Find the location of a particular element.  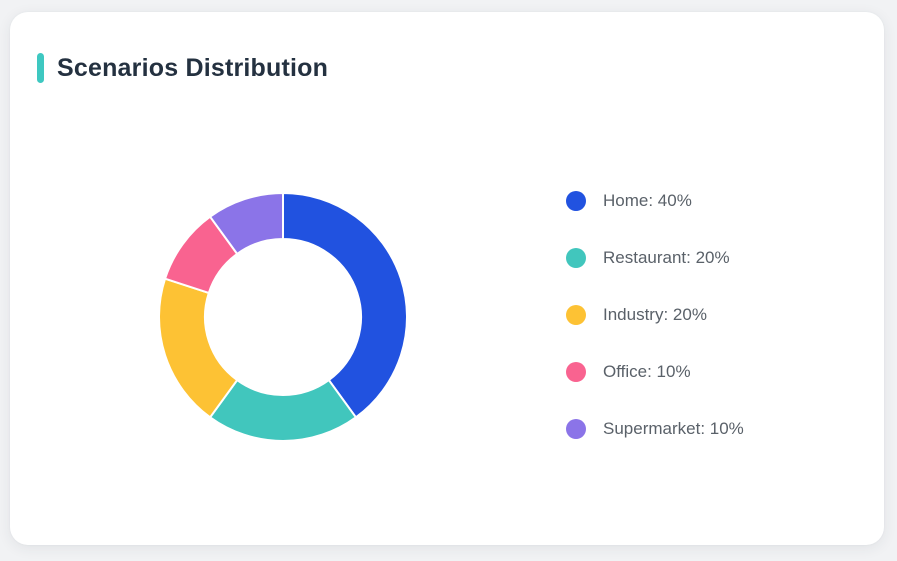

legend-dot-supermarket is located at coordinates (576, 429).